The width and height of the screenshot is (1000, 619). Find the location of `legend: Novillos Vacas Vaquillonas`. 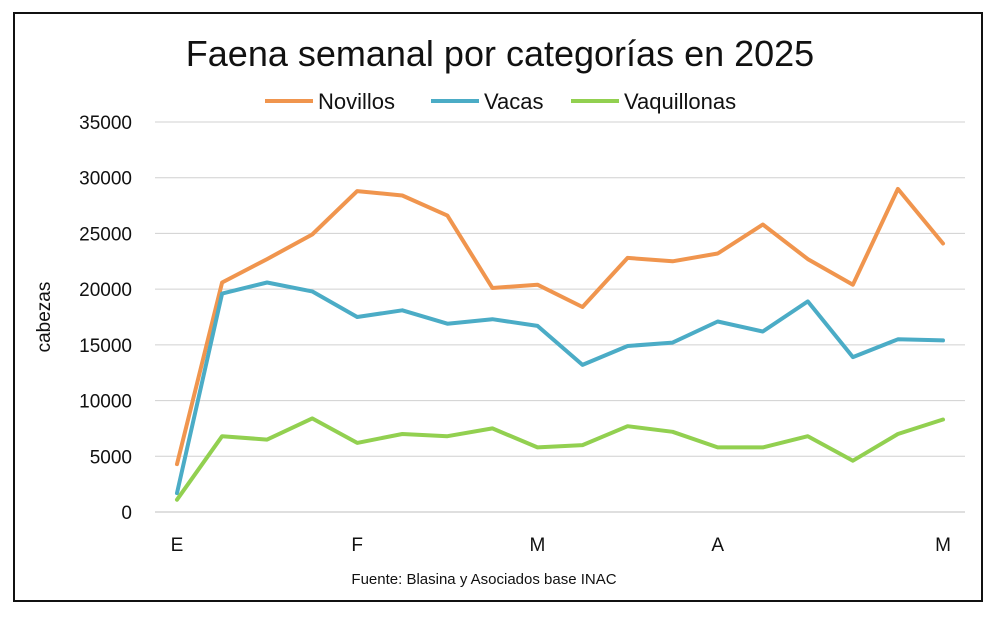

legend: Novillos Vacas Vaquillonas is located at coordinates (500, 101).